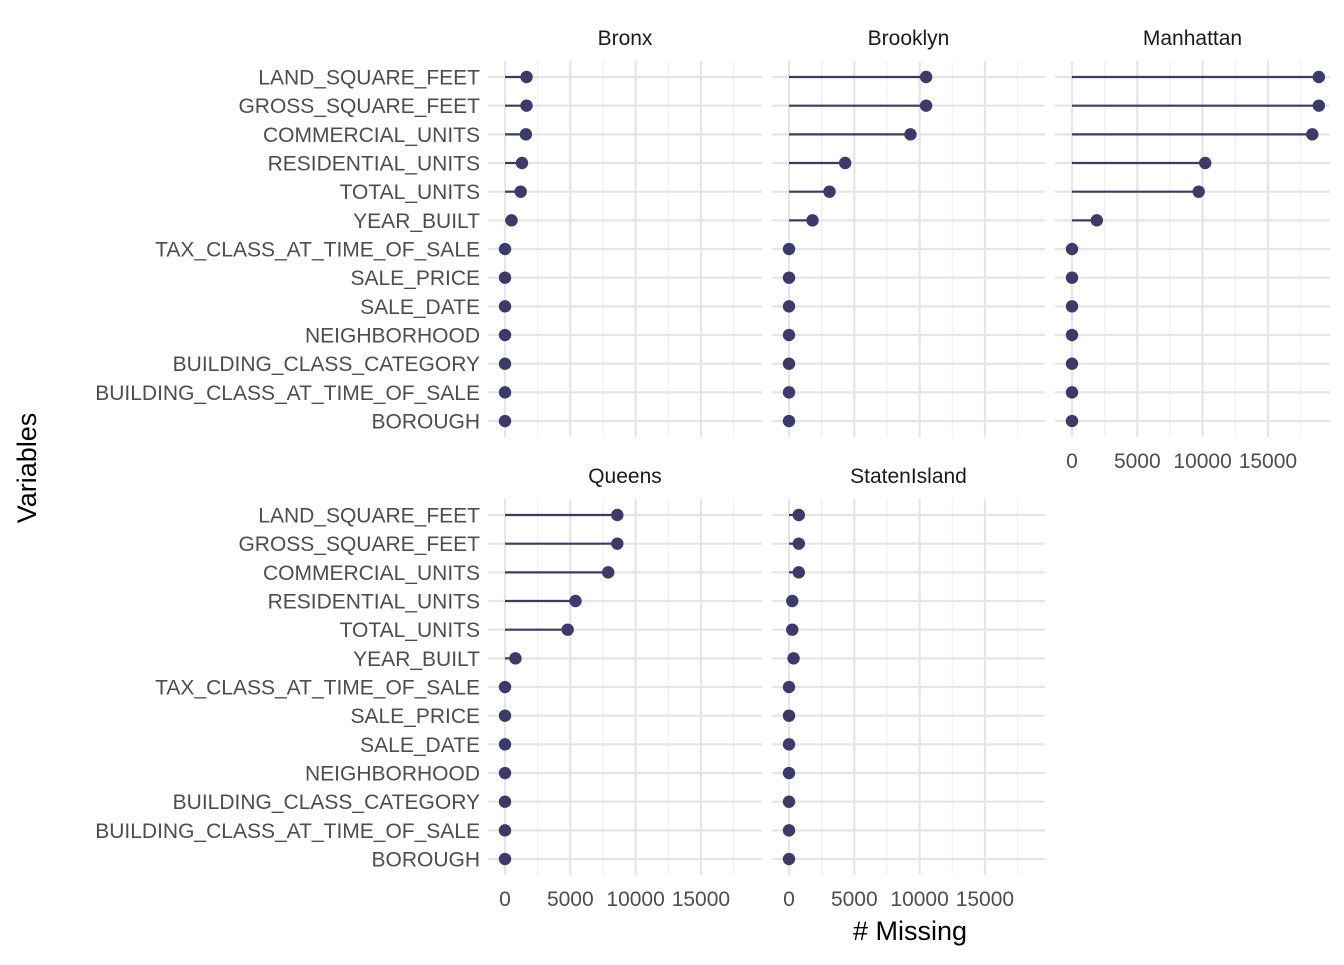 This screenshot has height=965, width=1344. I want to click on facet-title-statenisland: StatenIsland, so click(908, 476).